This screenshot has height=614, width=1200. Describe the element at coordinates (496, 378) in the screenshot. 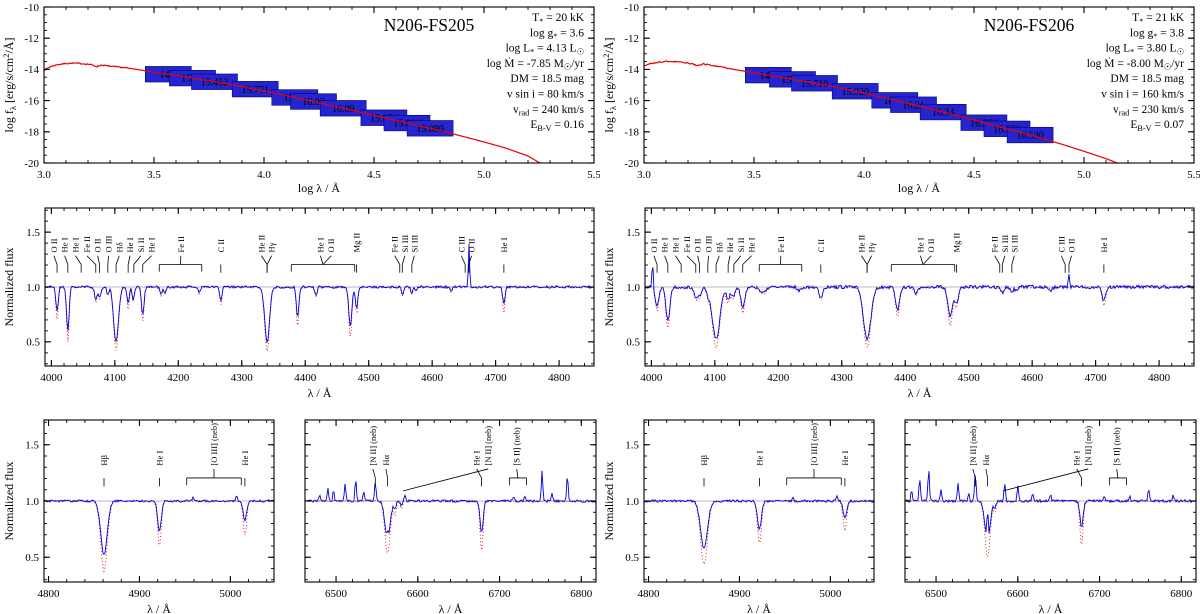

I see `x-tick-label: 4700` at that location.